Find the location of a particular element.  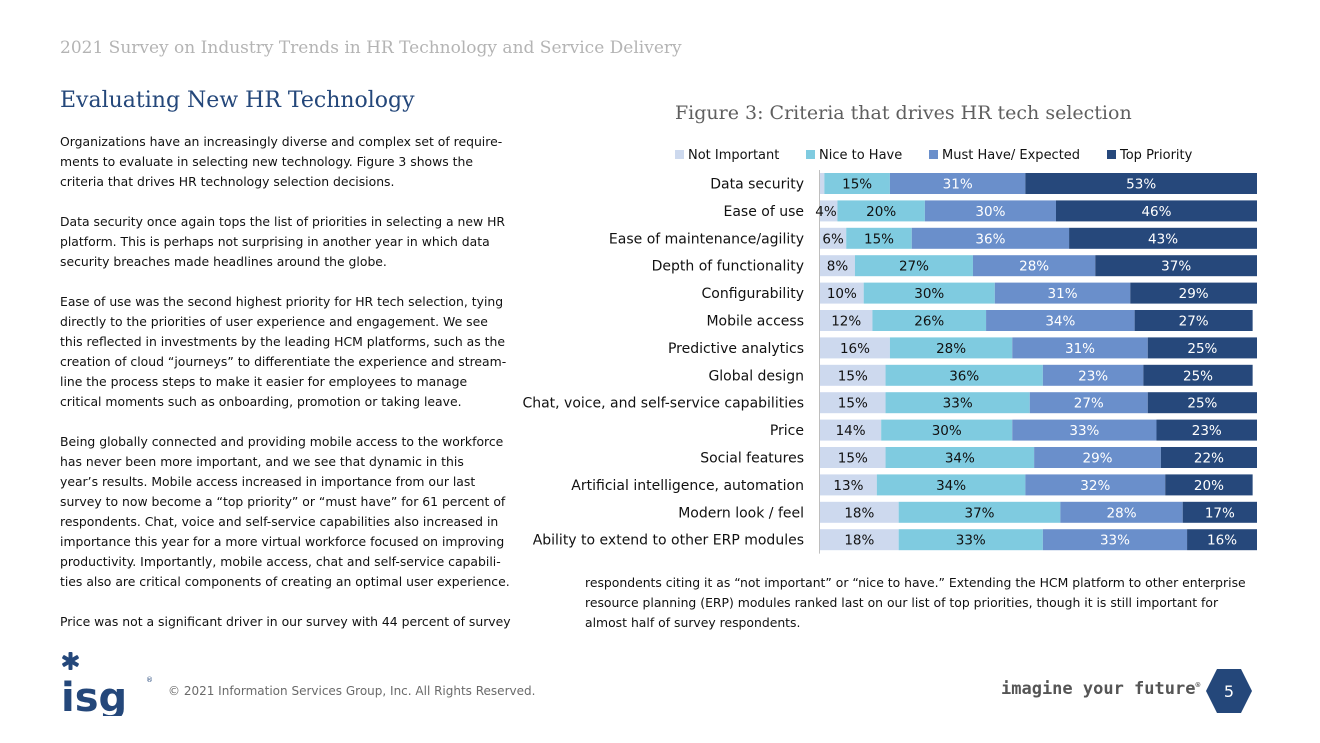

data-label: 26% is located at coordinates (929, 322).